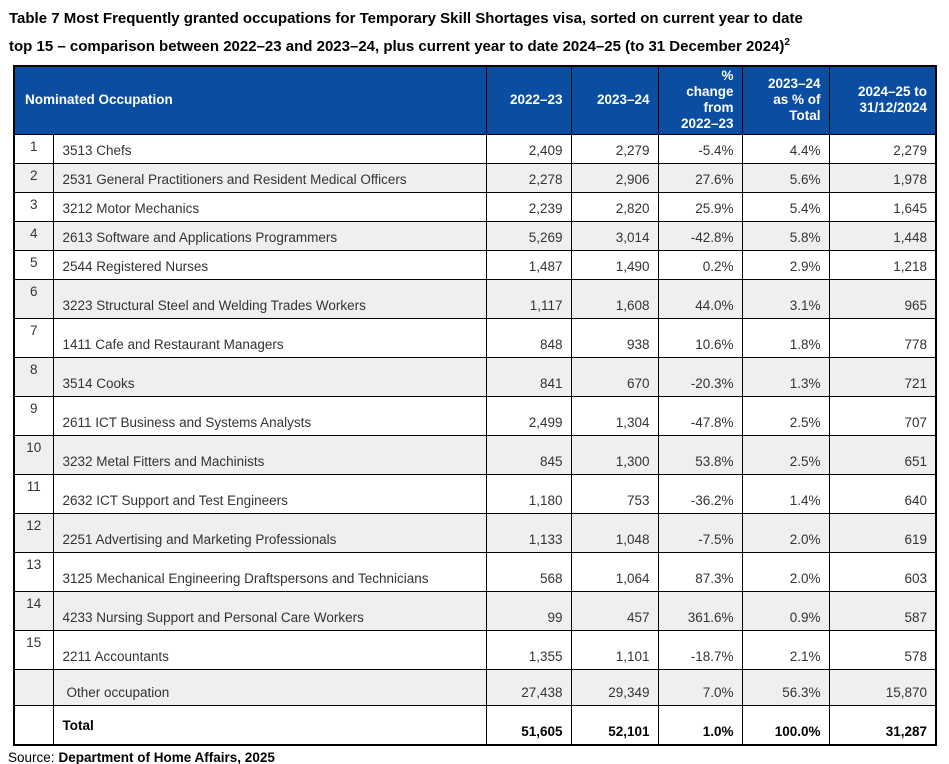 The height and width of the screenshot is (764, 949). Describe the element at coordinates (882, 532) in the screenshot. I see `value-cell-2024-25-ytd: 619` at that location.